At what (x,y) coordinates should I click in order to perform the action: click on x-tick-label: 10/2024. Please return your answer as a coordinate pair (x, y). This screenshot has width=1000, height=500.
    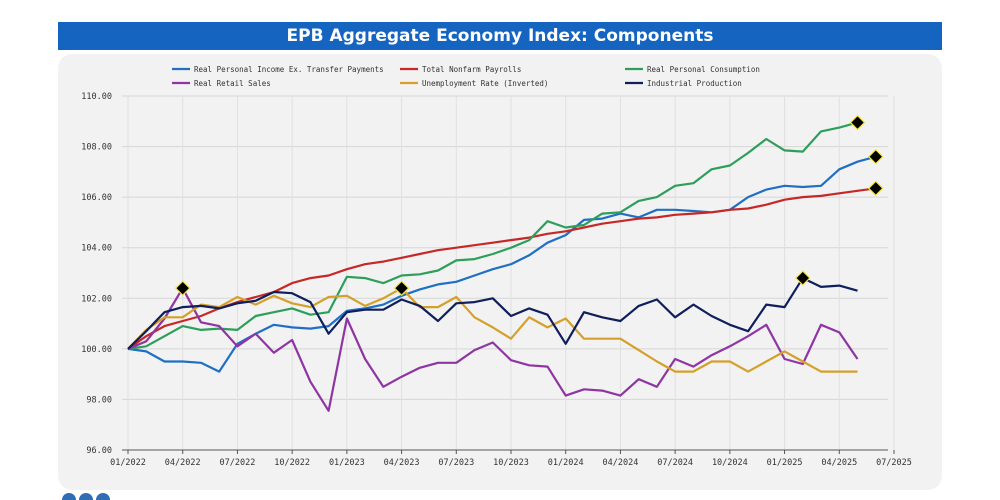
    Looking at the image, I should click on (730, 463).